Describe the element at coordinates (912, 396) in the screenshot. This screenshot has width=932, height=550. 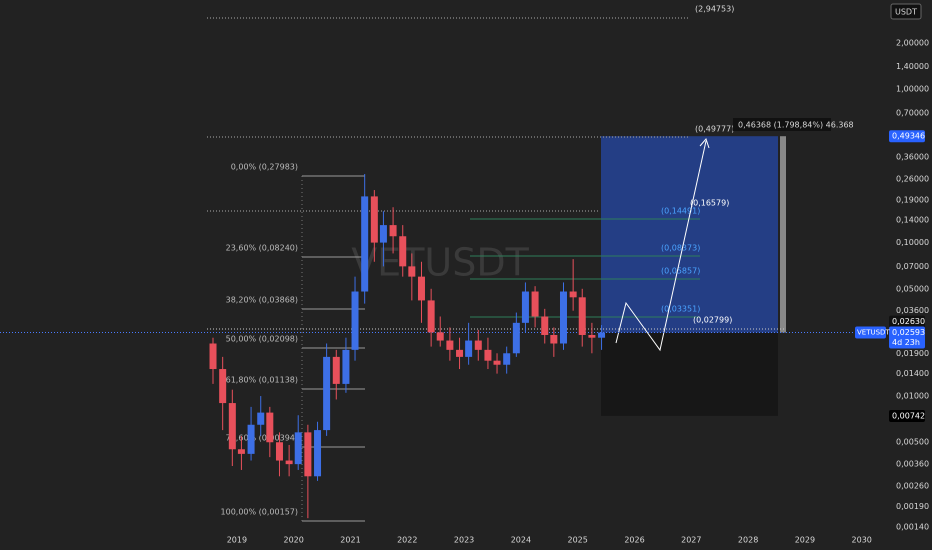
I see `y-tick-label: 0,01000` at that location.